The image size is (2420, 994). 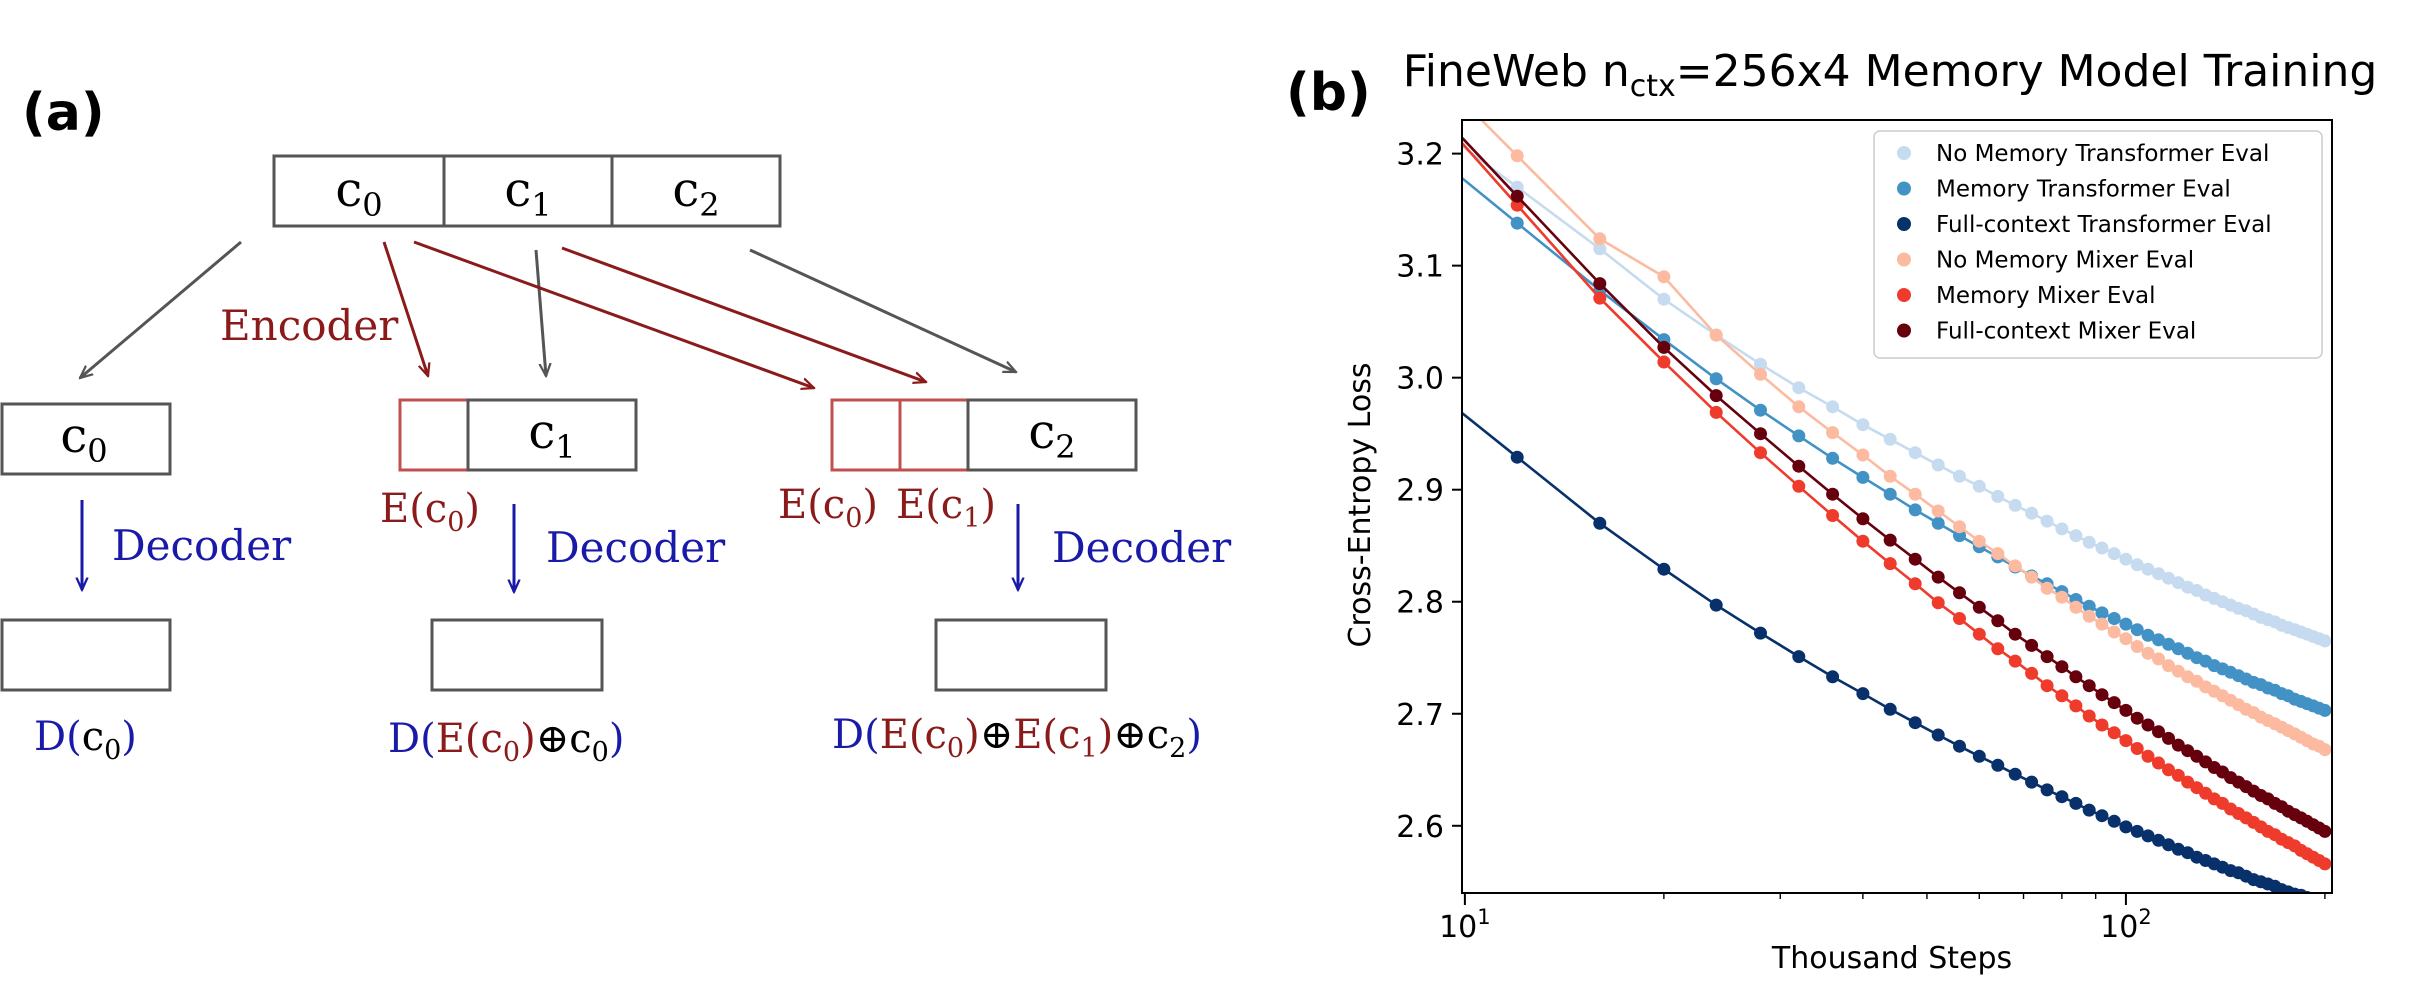 I want to click on col2-chunk-label: c1, so click(x=551, y=435).